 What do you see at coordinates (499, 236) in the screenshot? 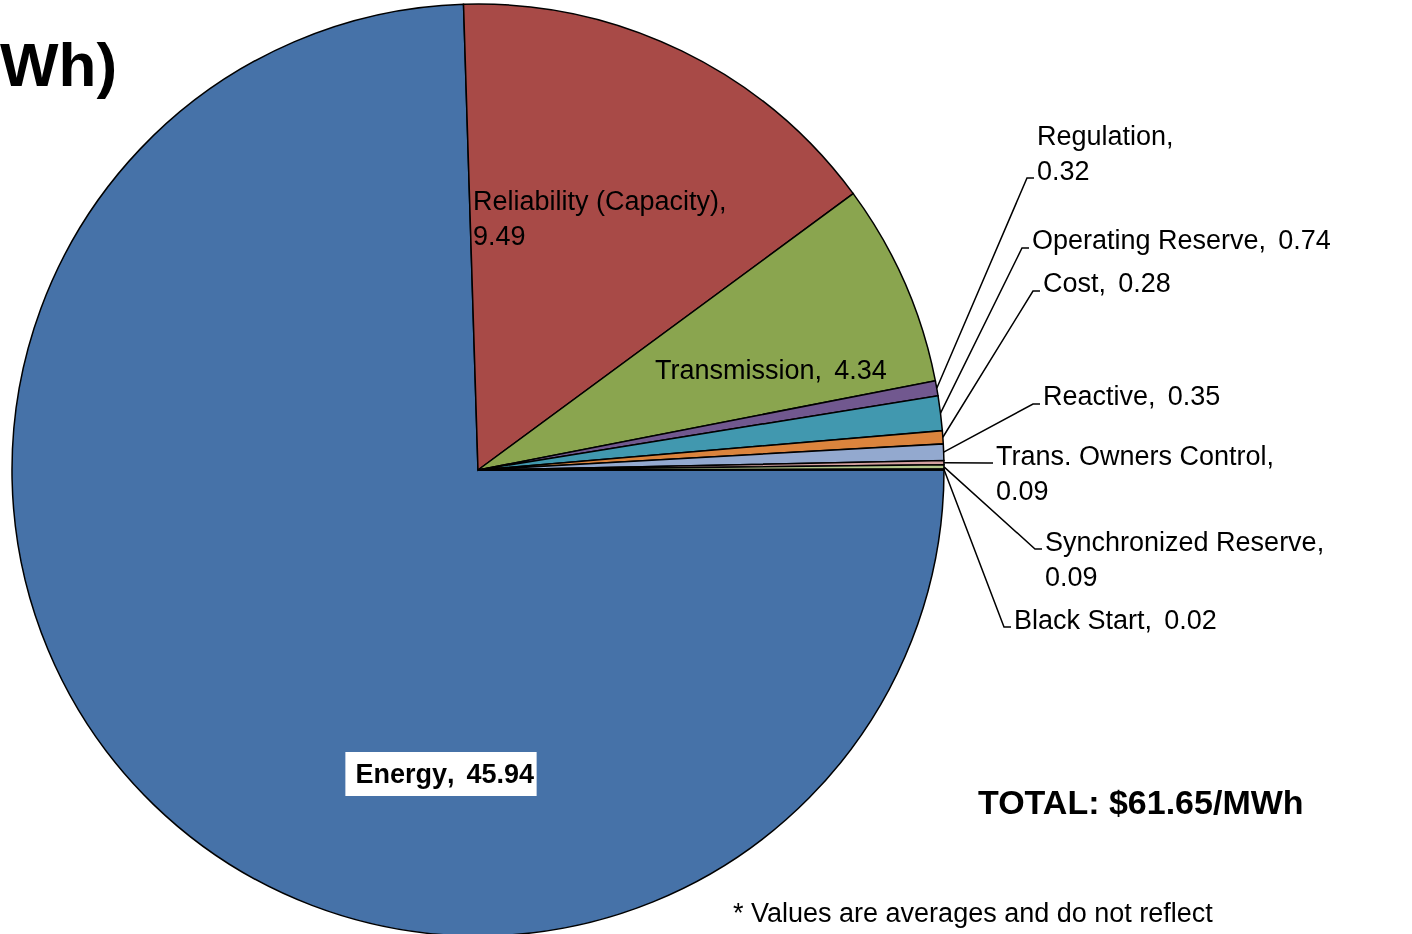
I see `data-label: 9.49` at bounding box center [499, 236].